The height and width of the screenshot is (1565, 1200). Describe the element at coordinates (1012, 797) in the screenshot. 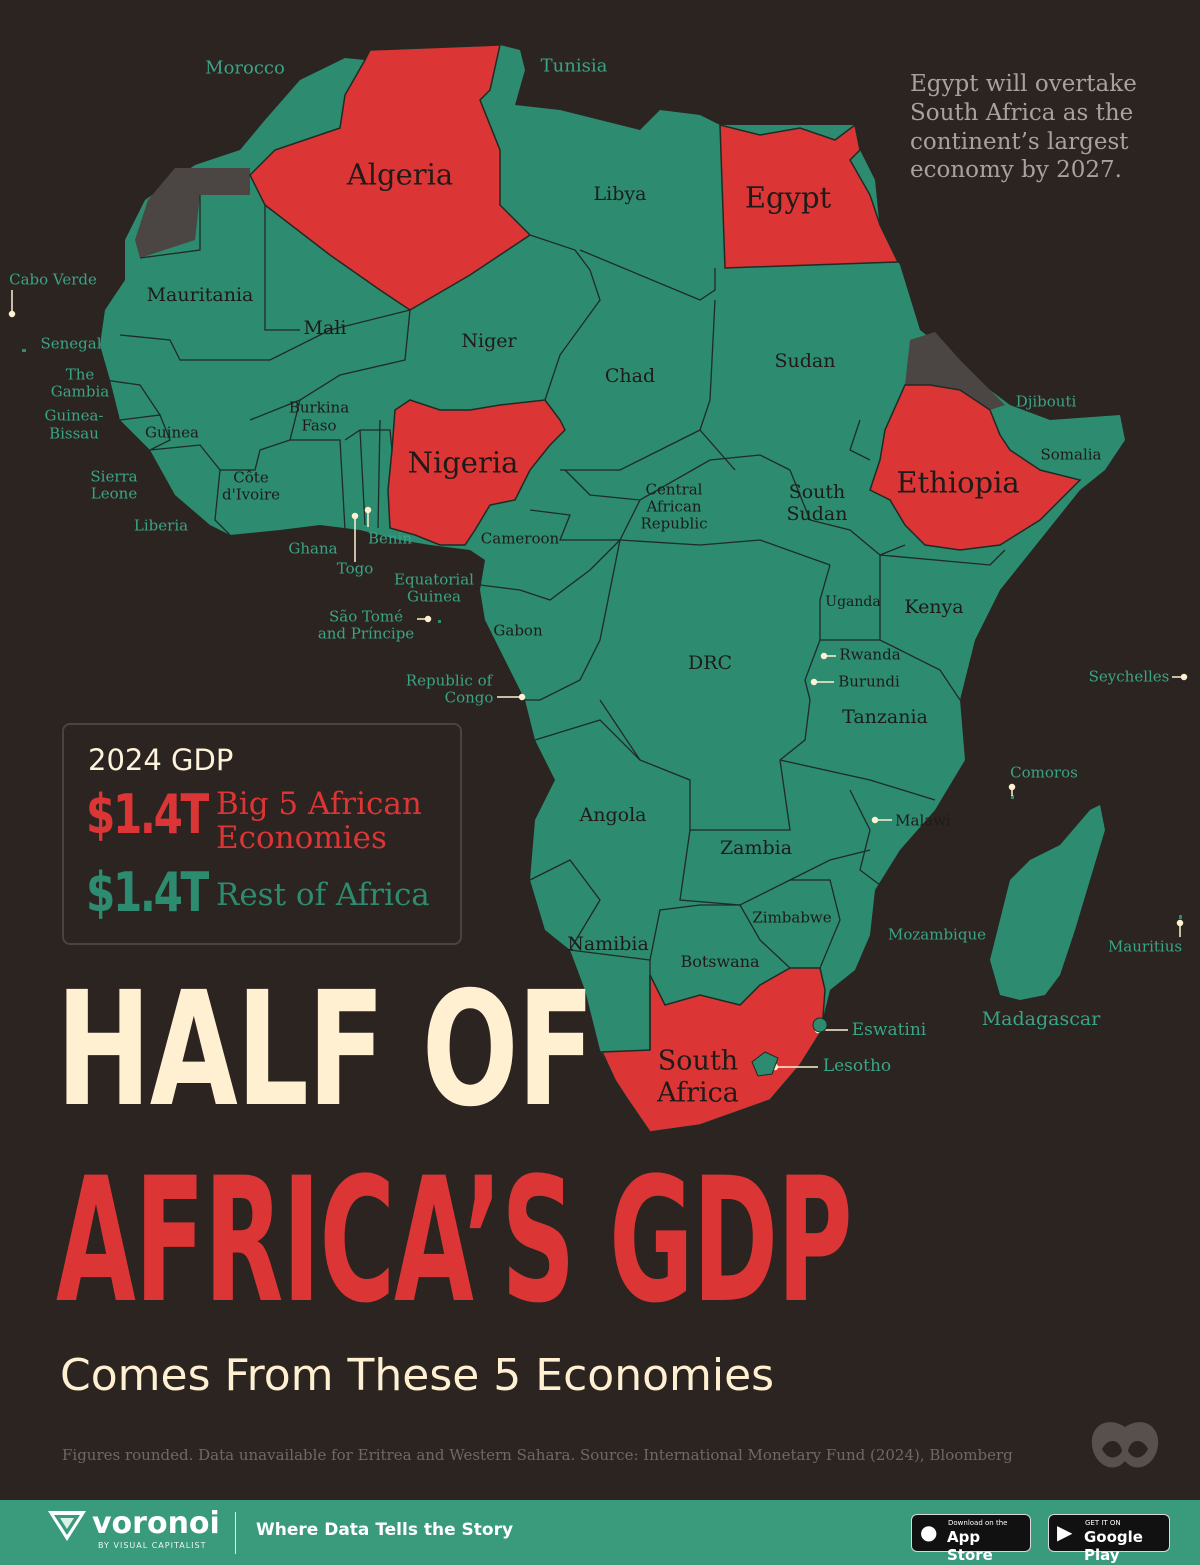

I see `comoros-shape` at that location.